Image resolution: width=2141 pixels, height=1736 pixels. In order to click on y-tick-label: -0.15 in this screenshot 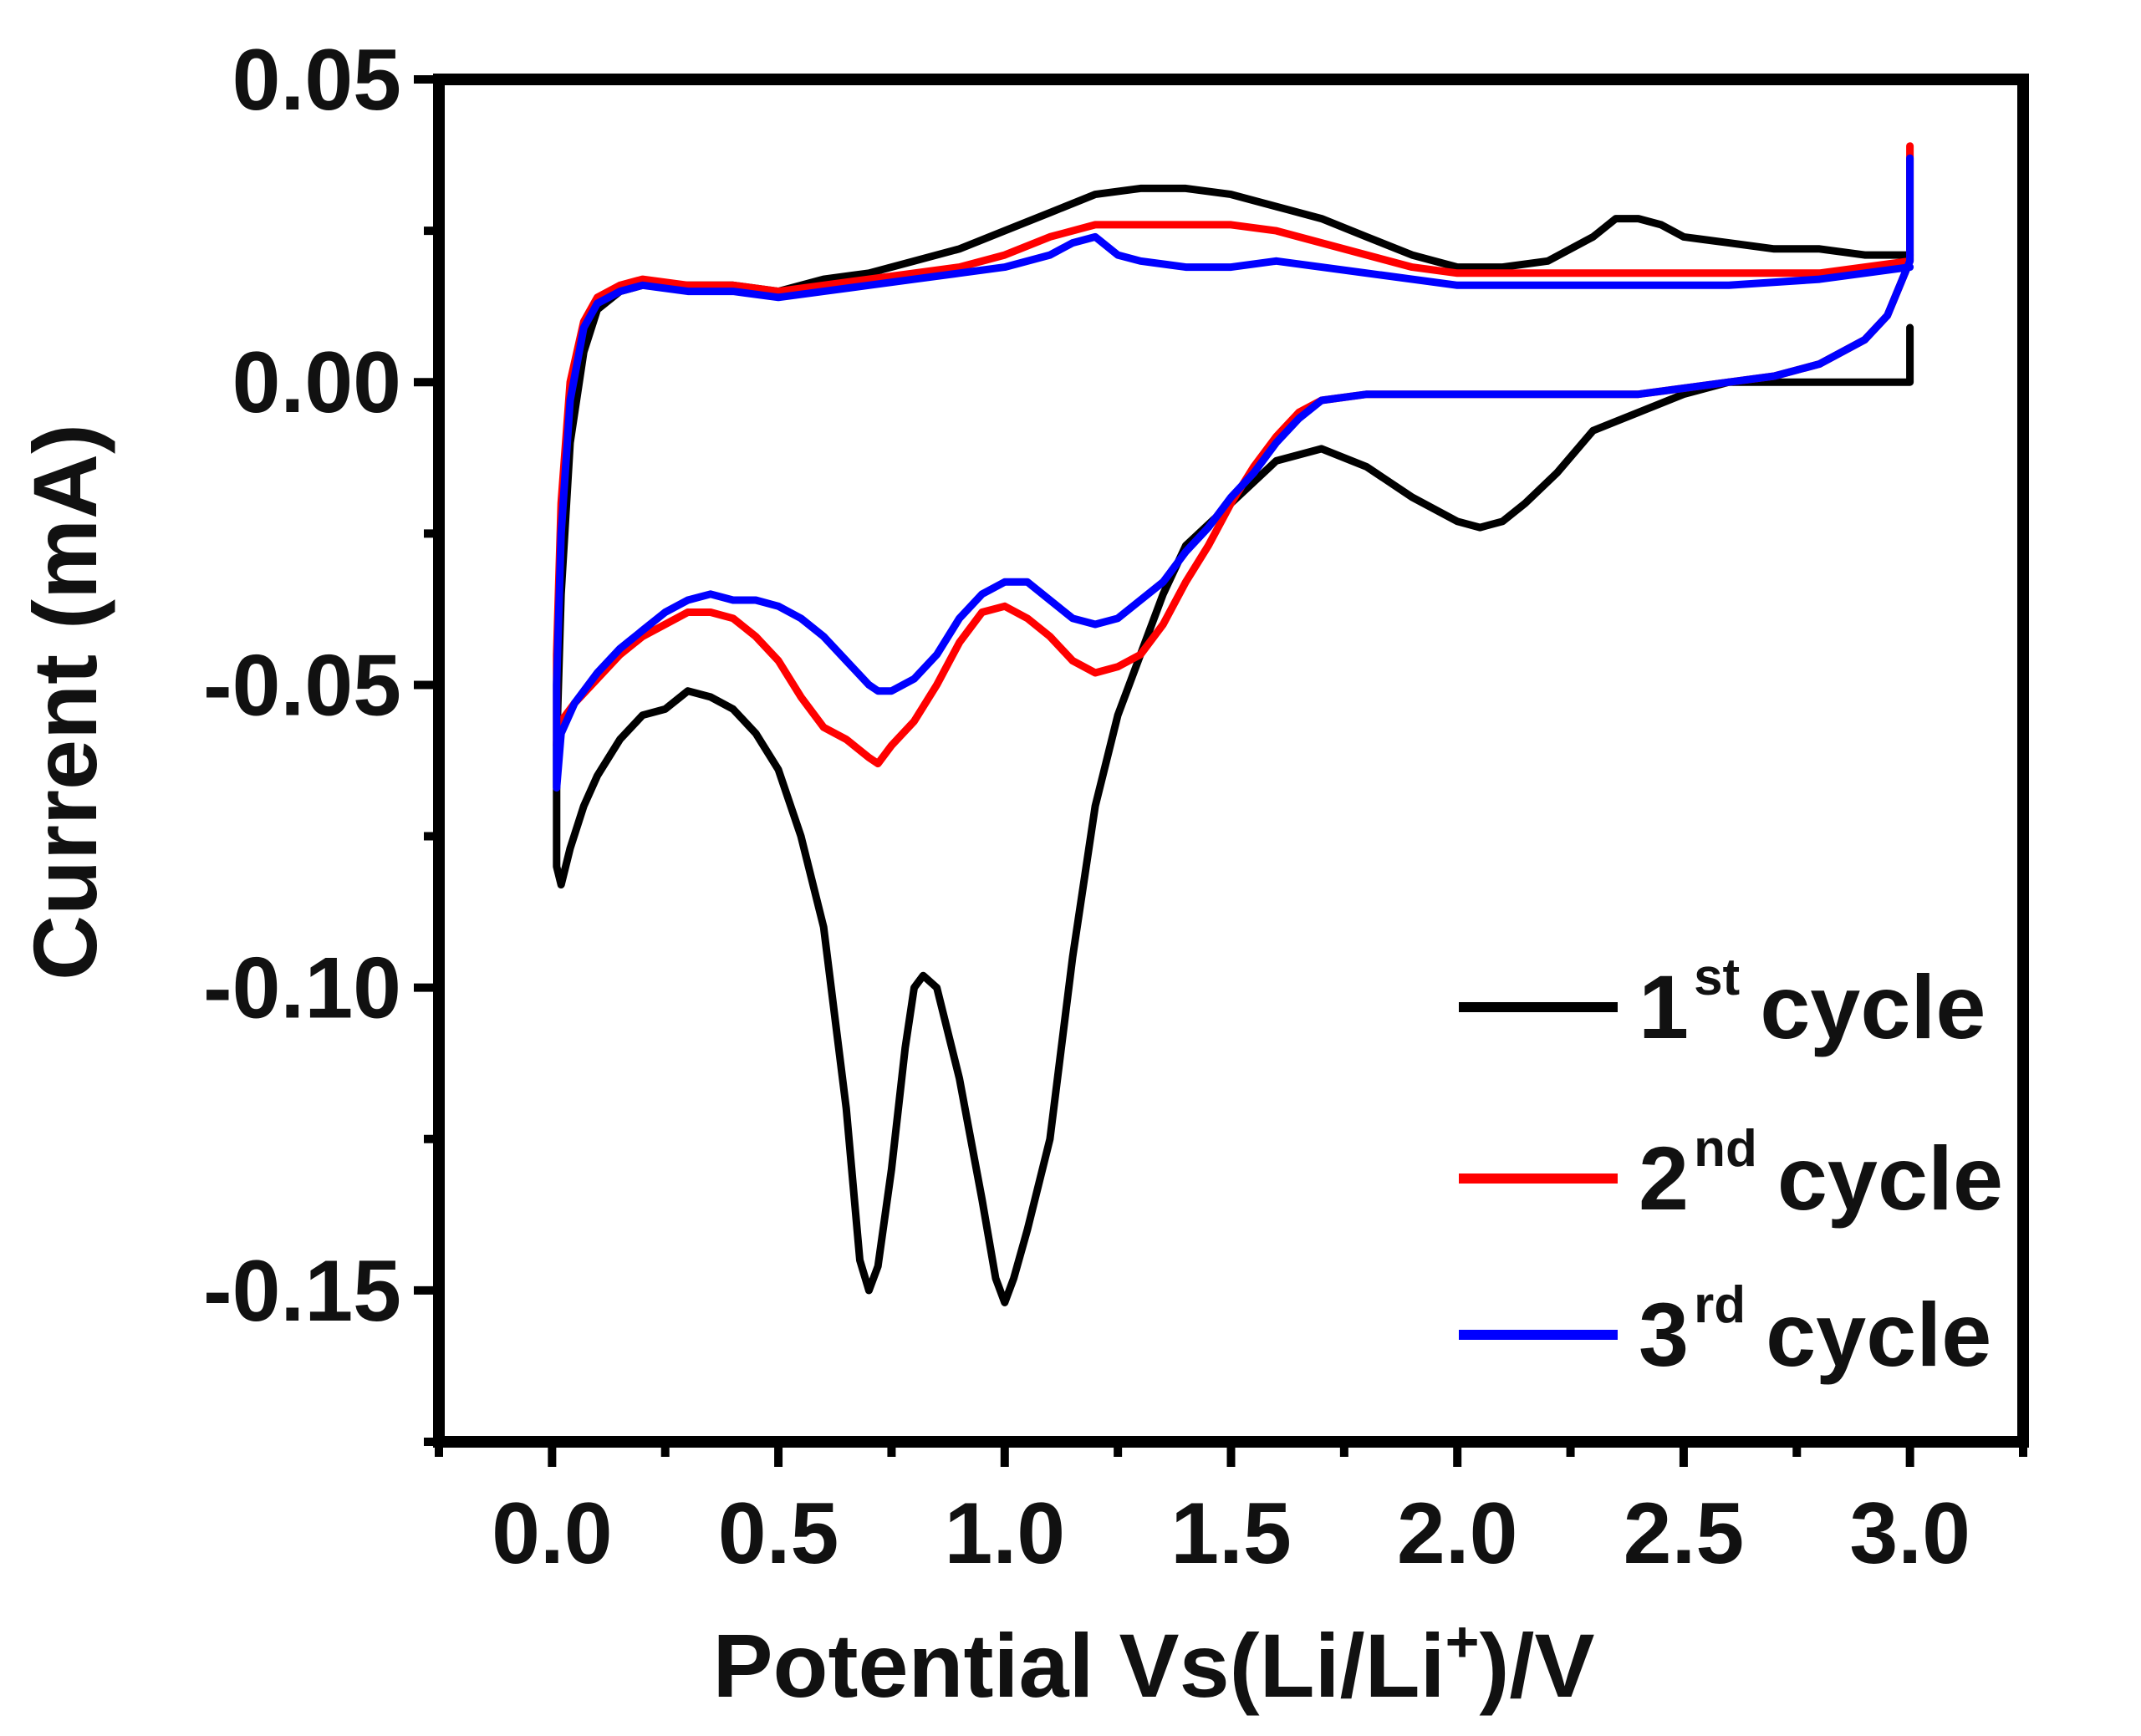, I will do `click(302, 1291)`.